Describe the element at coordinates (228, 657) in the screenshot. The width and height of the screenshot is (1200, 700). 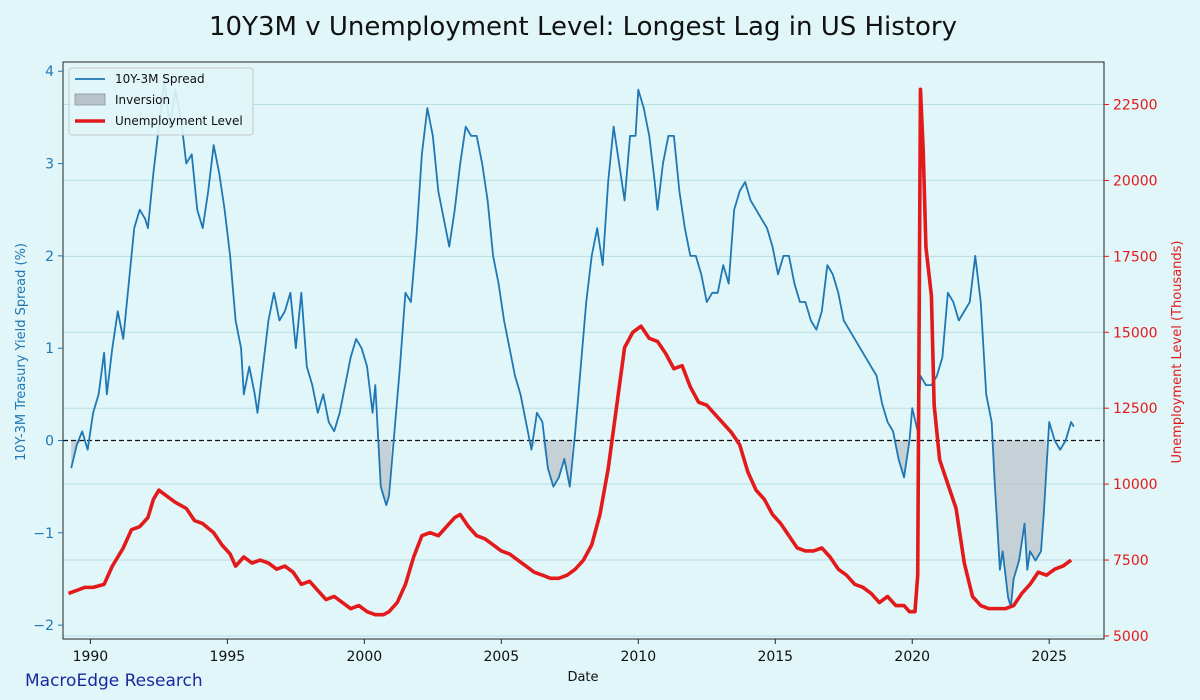
I see `x-tick-label: 1995` at that location.